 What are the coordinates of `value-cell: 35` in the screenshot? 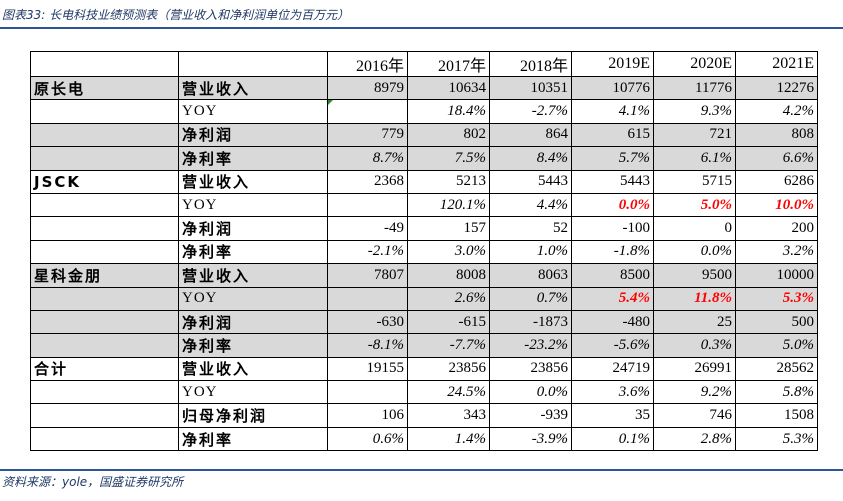 It's located at (612, 415).